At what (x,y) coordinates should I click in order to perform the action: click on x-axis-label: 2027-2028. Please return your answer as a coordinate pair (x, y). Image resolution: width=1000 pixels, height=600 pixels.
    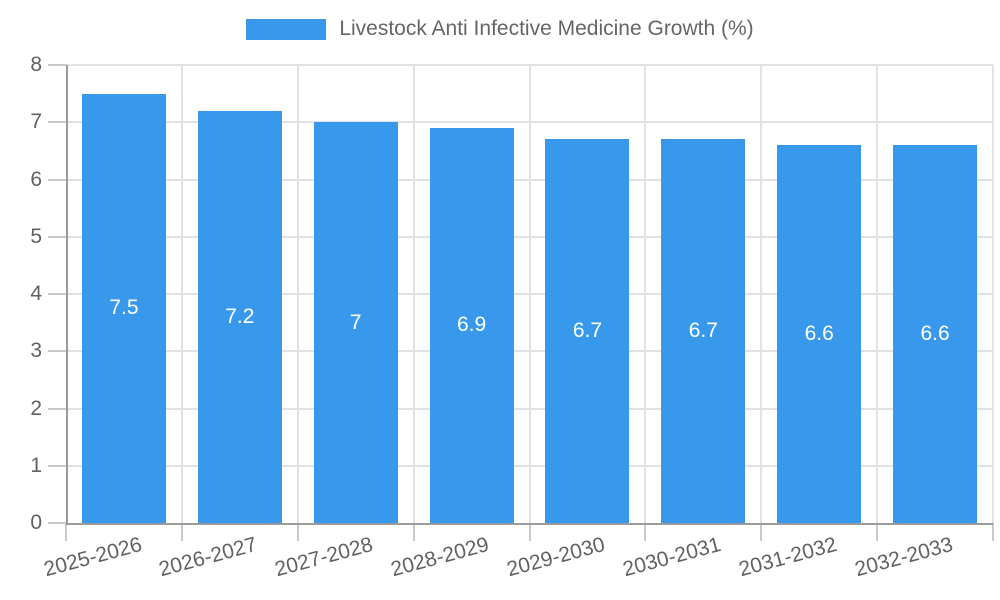
    Looking at the image, I should click on (324, 557).